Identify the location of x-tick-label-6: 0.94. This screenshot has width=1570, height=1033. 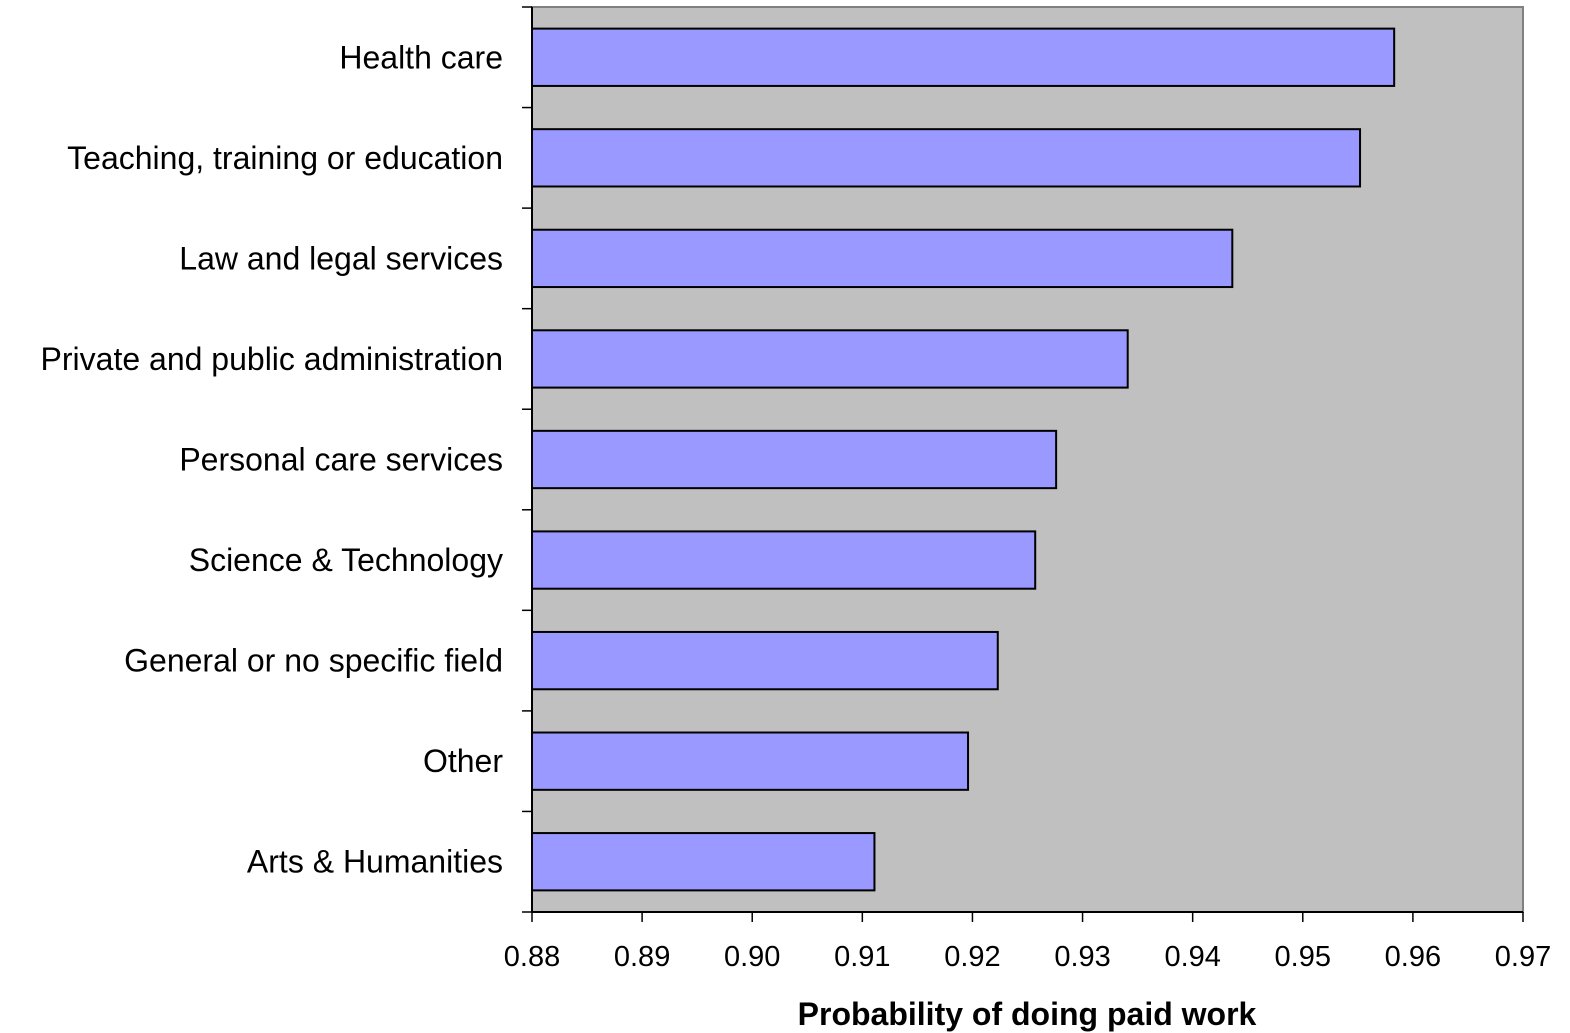
(1192, 957).